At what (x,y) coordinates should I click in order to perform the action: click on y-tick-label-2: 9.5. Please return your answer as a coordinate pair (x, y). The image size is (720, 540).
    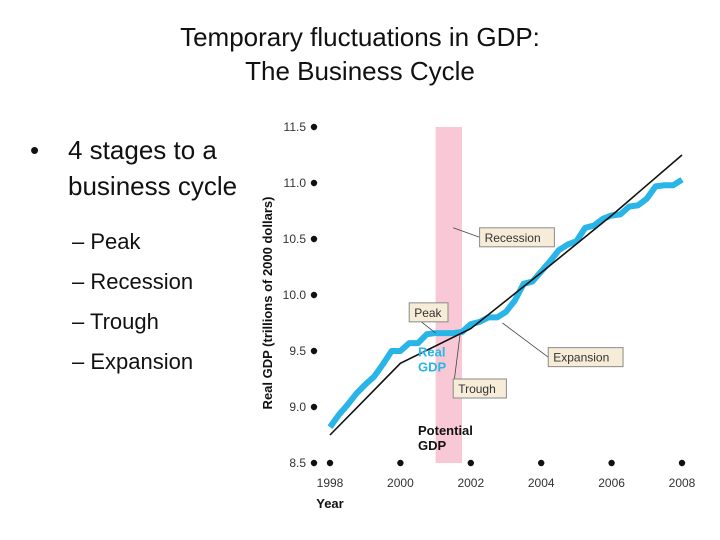
    Looking at the image, I should click on (297, 351).